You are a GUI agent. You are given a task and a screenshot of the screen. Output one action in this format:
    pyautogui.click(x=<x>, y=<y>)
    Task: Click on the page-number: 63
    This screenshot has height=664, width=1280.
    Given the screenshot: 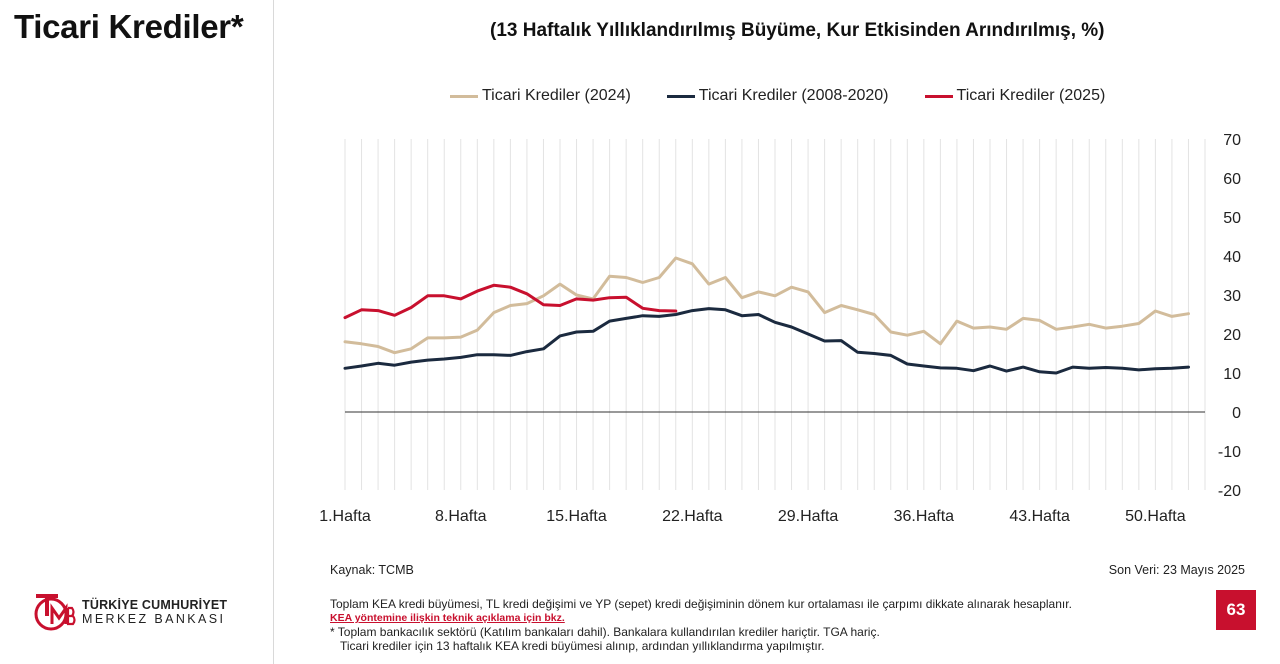 What is the action you would take?
    pyautogui.click(x=1236, y=610)
    